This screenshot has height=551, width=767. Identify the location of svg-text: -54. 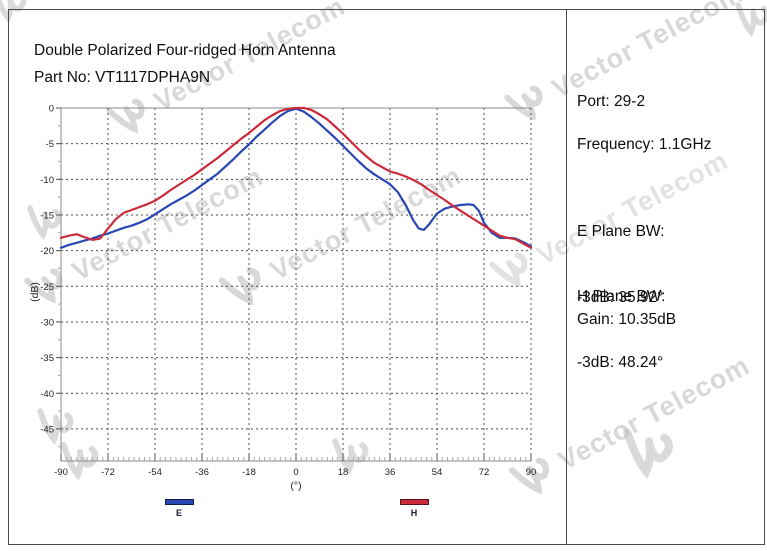
(155, 472).